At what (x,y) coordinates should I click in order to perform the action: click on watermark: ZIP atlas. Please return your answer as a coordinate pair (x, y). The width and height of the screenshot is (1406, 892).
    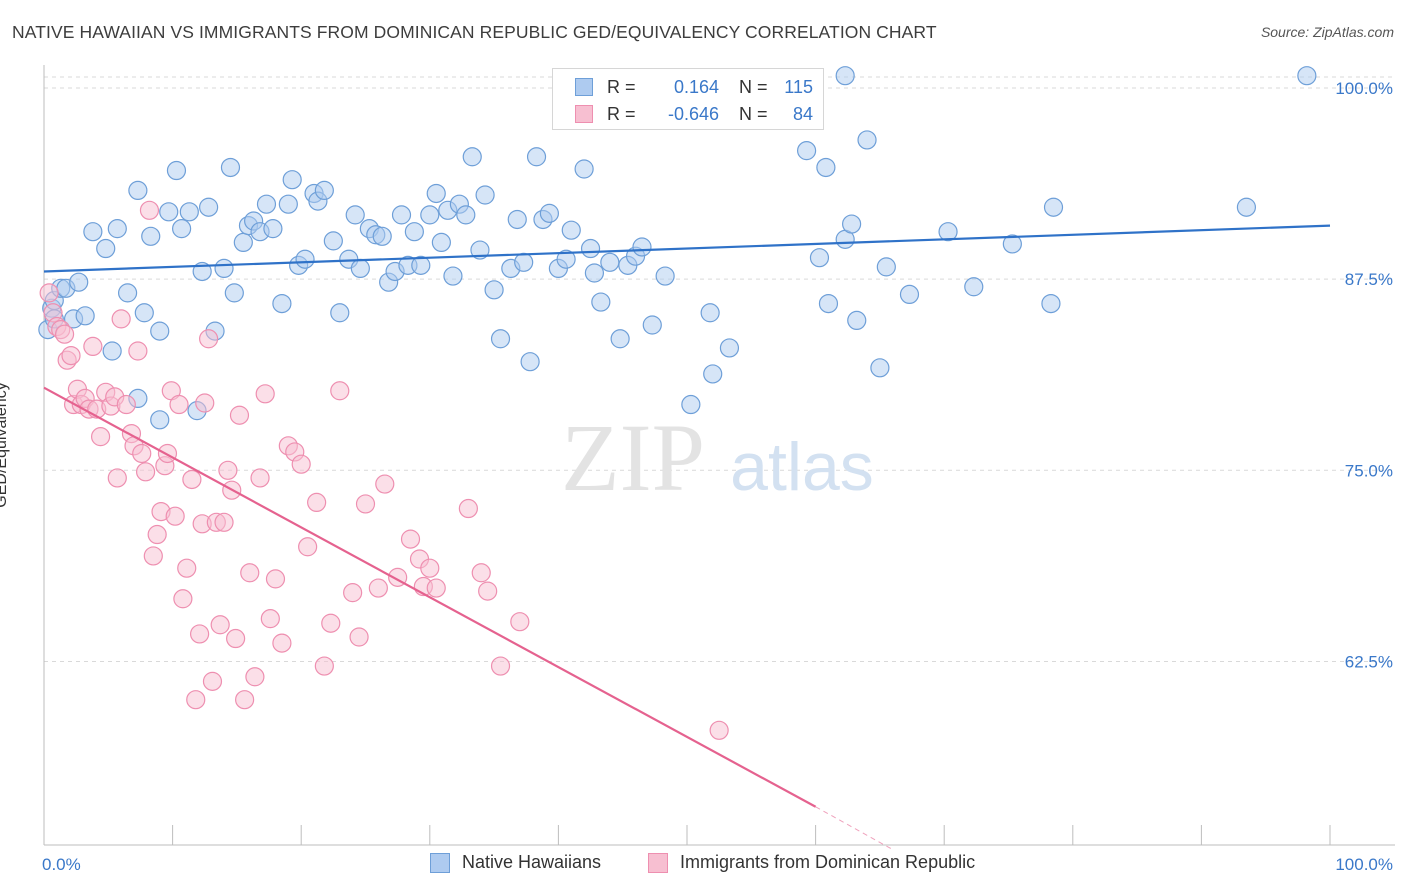
    Looking at the image, I should click on (717, 457).